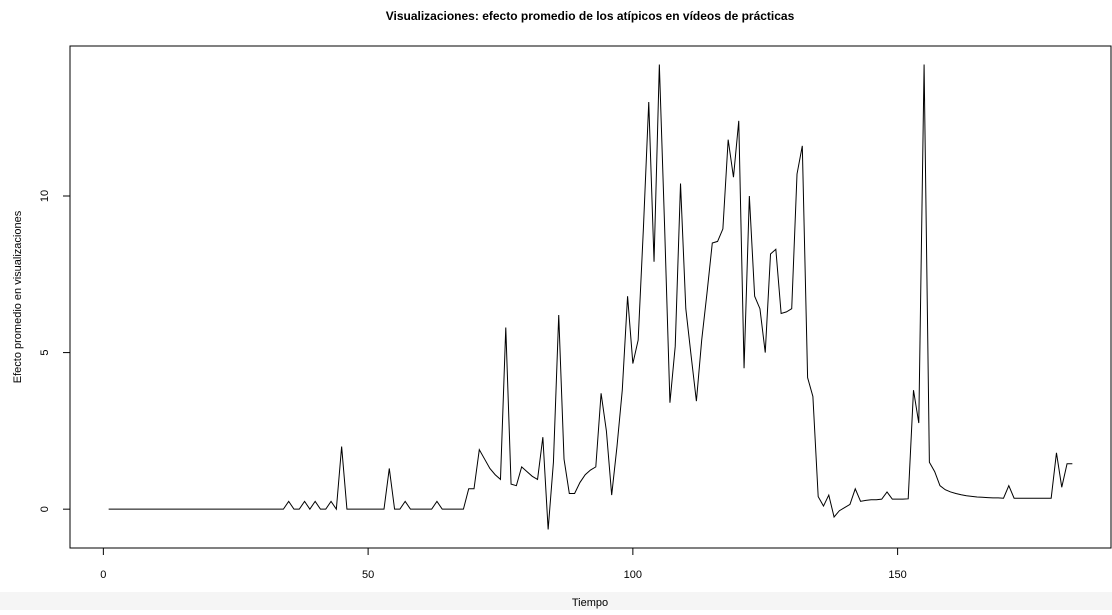  Describe the element at coordinates (897, 575) in the screenshot. I see `x-tick-label: 150` at that location.